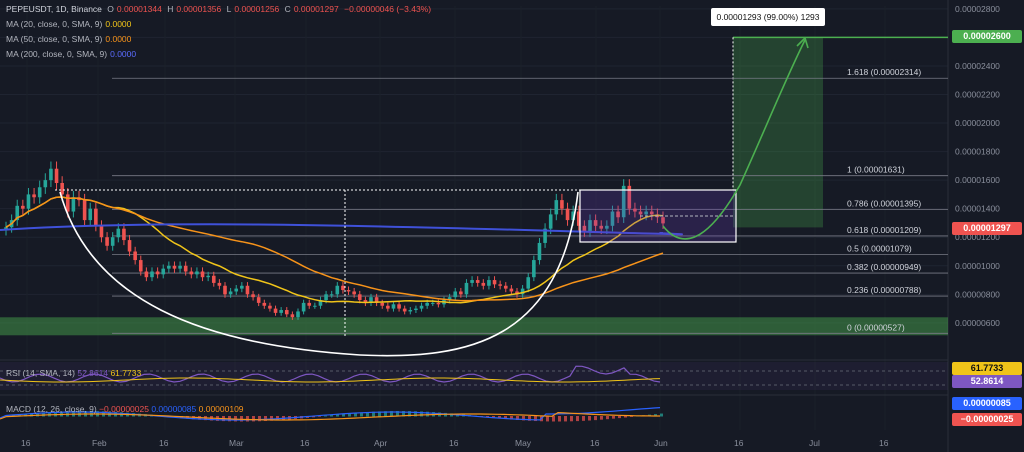  What do you see at coordinates (388, 9) in the screenshot?
I see `change-value: −0.00000046 (−3.43%)` at bounding box center [388, 9].